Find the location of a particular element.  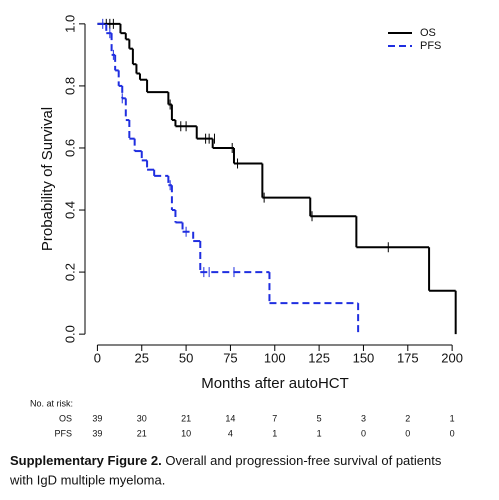

x-tick-label: 200 is located at coordinates (452, 357).